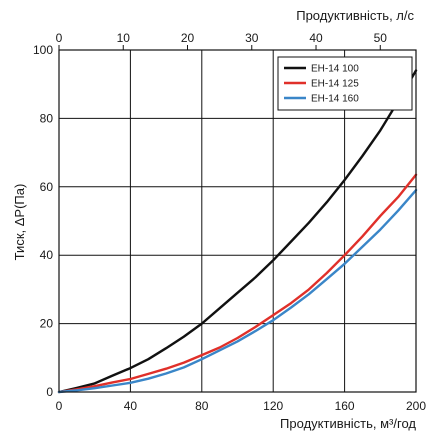 The image size is (428, 436). Describe the element at coordinates (47, 255) in the screenshot. I see `y-tick-label: 40` at that location.